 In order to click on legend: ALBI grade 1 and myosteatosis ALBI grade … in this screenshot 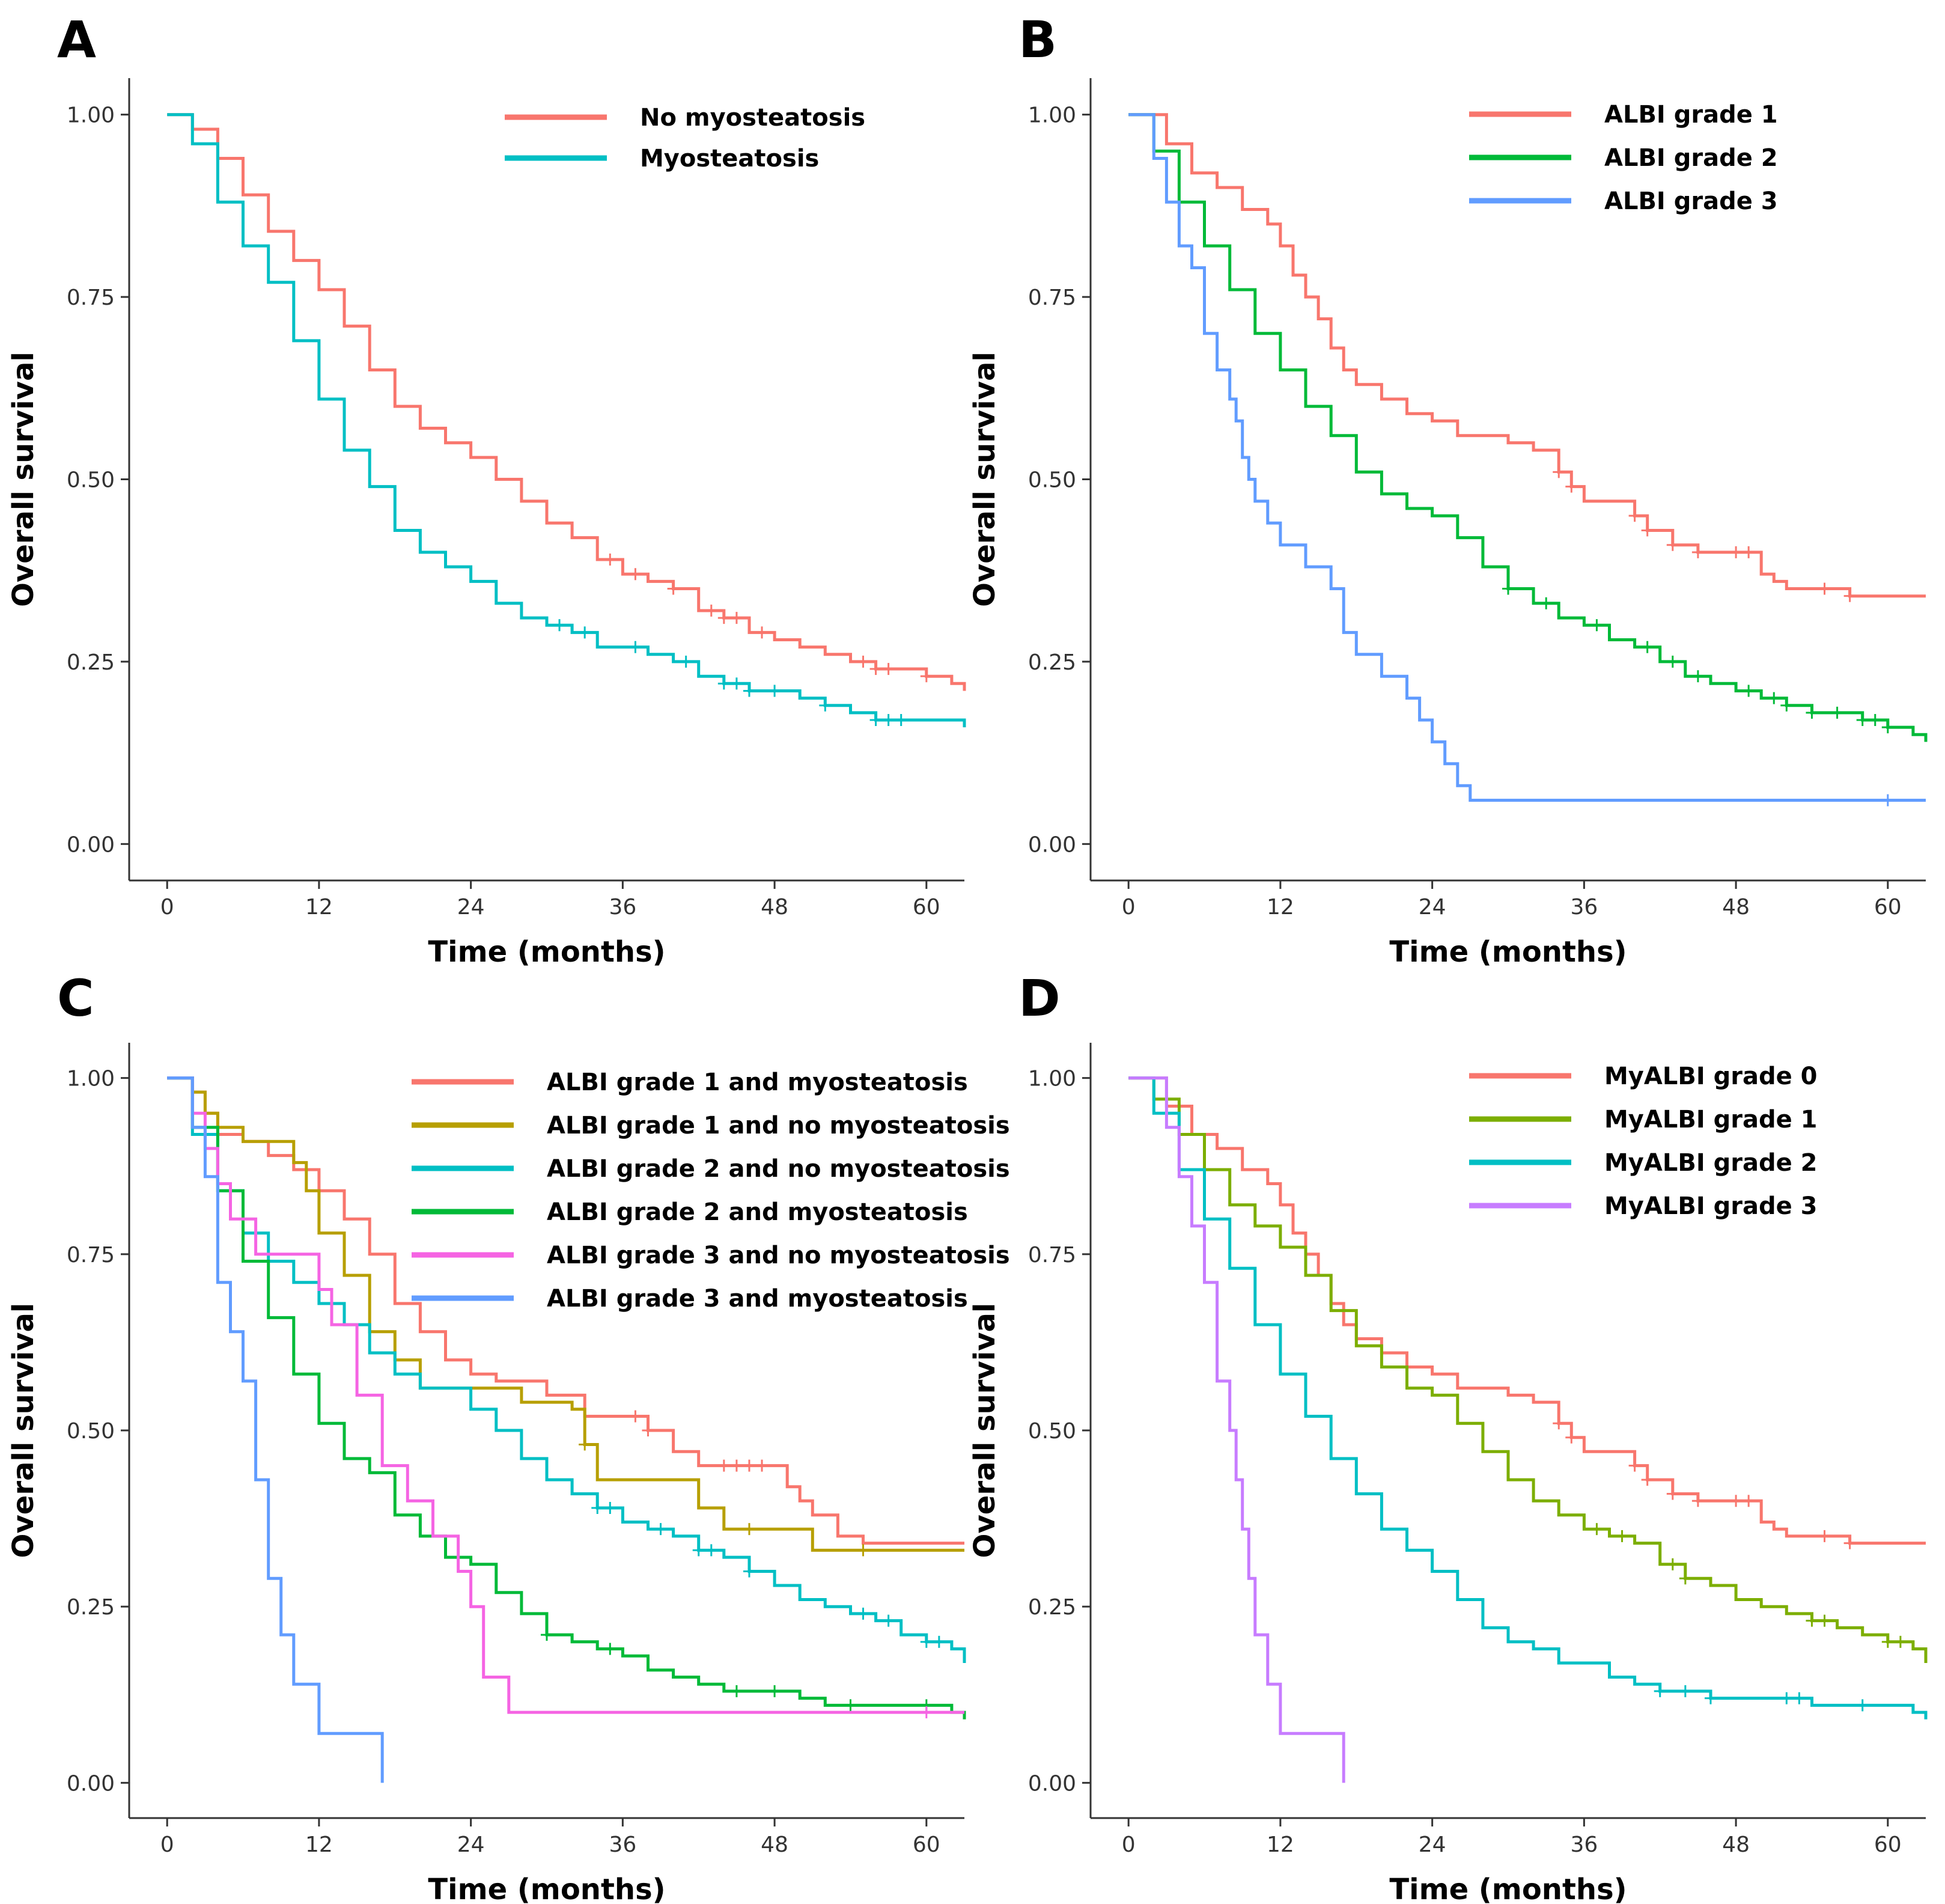, I will do `click(711, 1191)`.